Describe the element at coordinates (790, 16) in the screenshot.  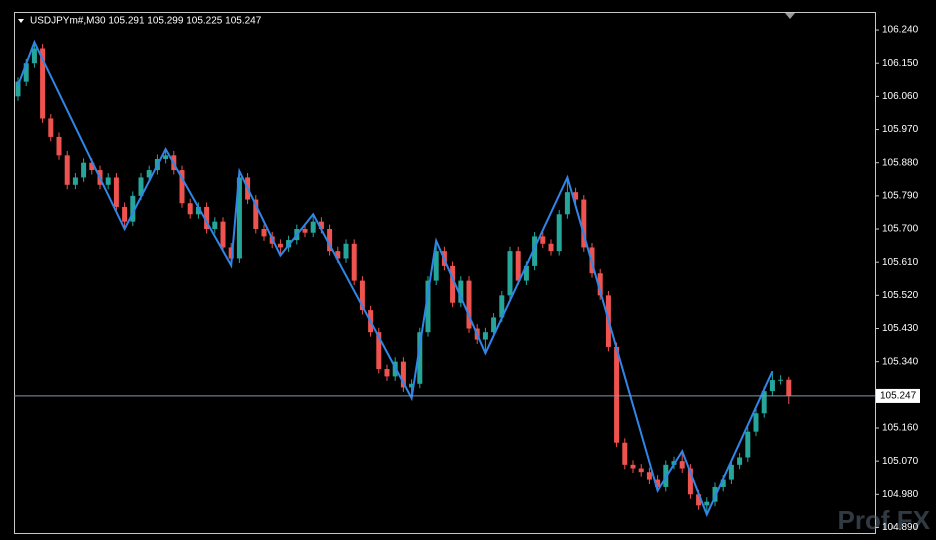
I see `shift-marker` at that location.